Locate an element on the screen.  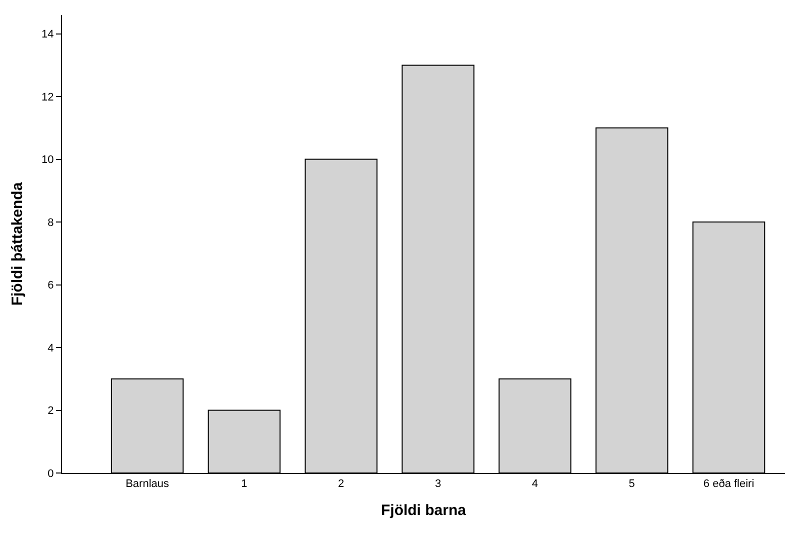
x-tick-label: 2 is located at coordinates (341, 484).